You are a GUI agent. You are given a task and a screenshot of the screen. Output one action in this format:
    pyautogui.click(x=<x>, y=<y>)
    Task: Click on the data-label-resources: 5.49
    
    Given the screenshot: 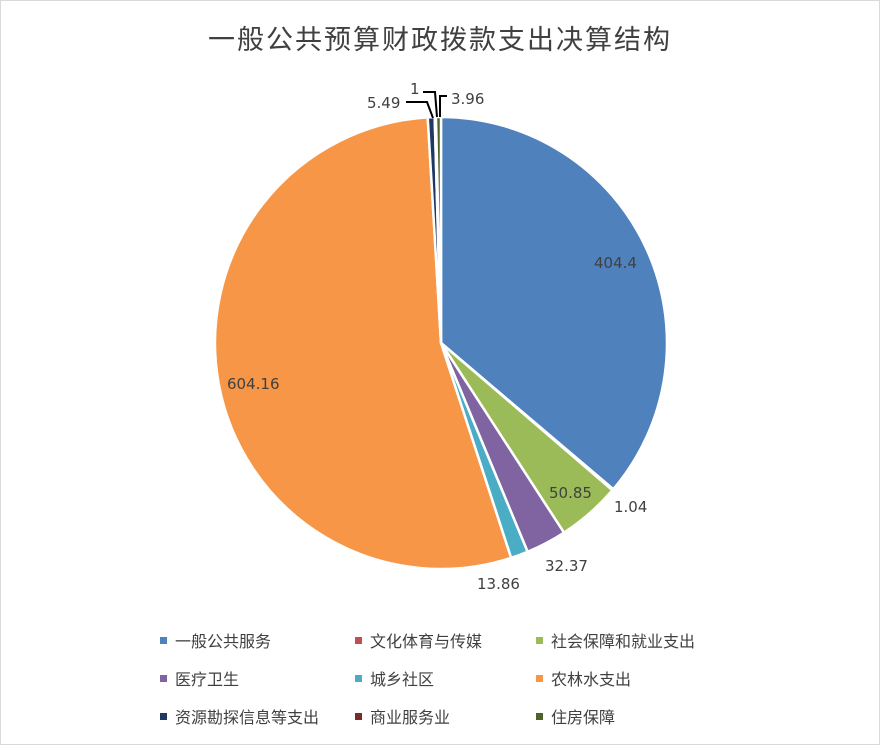 What is the action you would take?
    pyautogui.click(x=383, y=103)
    